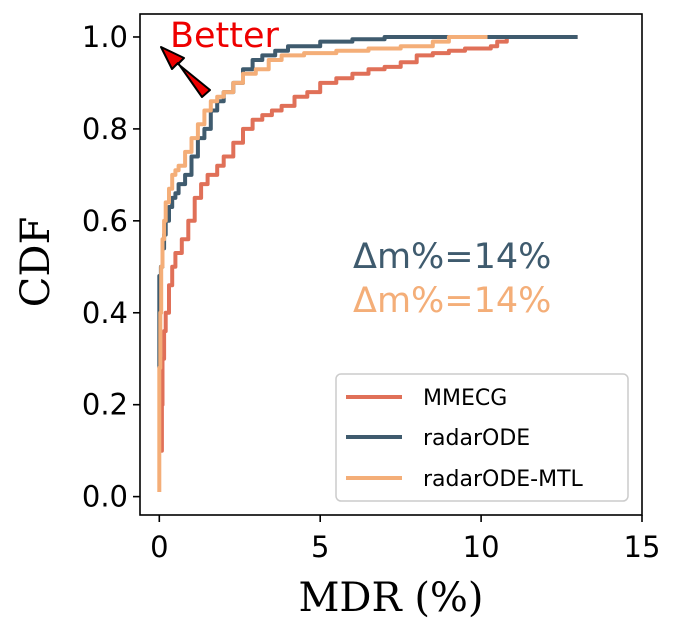  Describe the element at coordinates (476, 438) in the screenshot. I see `legend-label-radarode: radarODE` at that location.